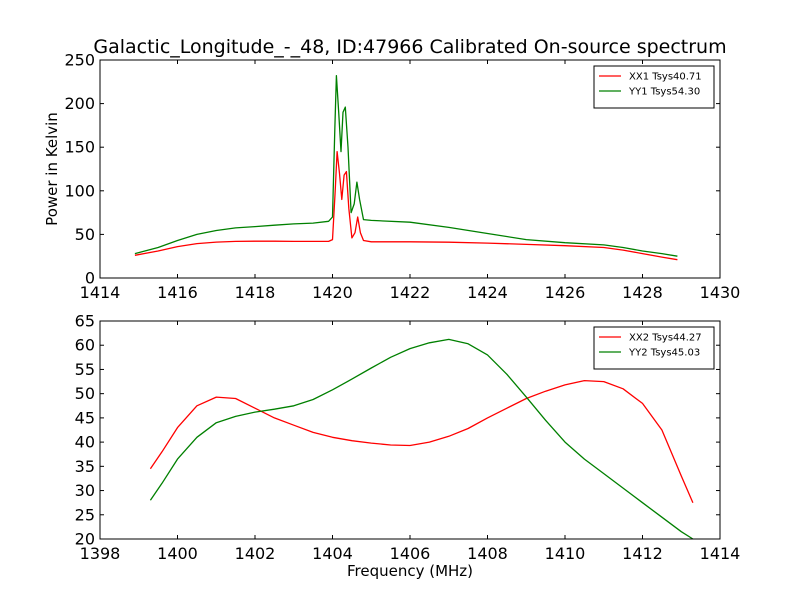 This screenshot has height=604, width=800. What do you see at coordinates (410, 571) in the screenshot?
I see `x-axis-label: Frequency (MHz)` at bounding box center [410, 571].